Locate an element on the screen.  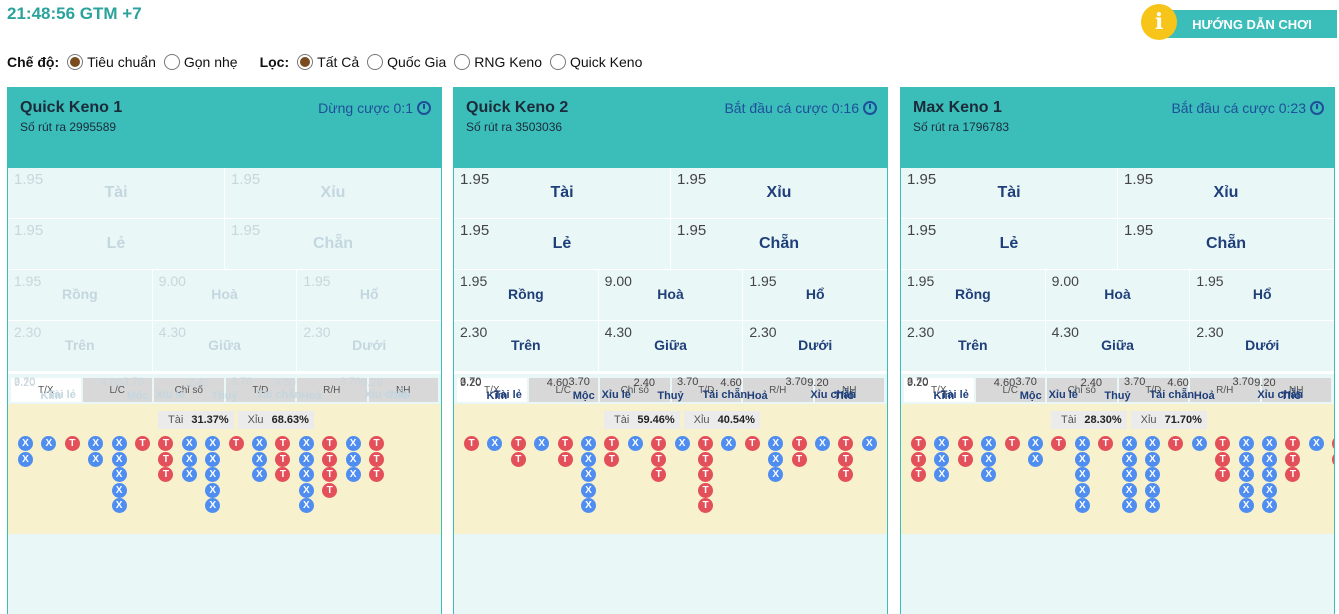
odds-row: 9.20 Kim 4.60 Mộc 2.40 Thuỷ 4.60 Hoả 9.20 Thổ is located at coordinates (224, 387).